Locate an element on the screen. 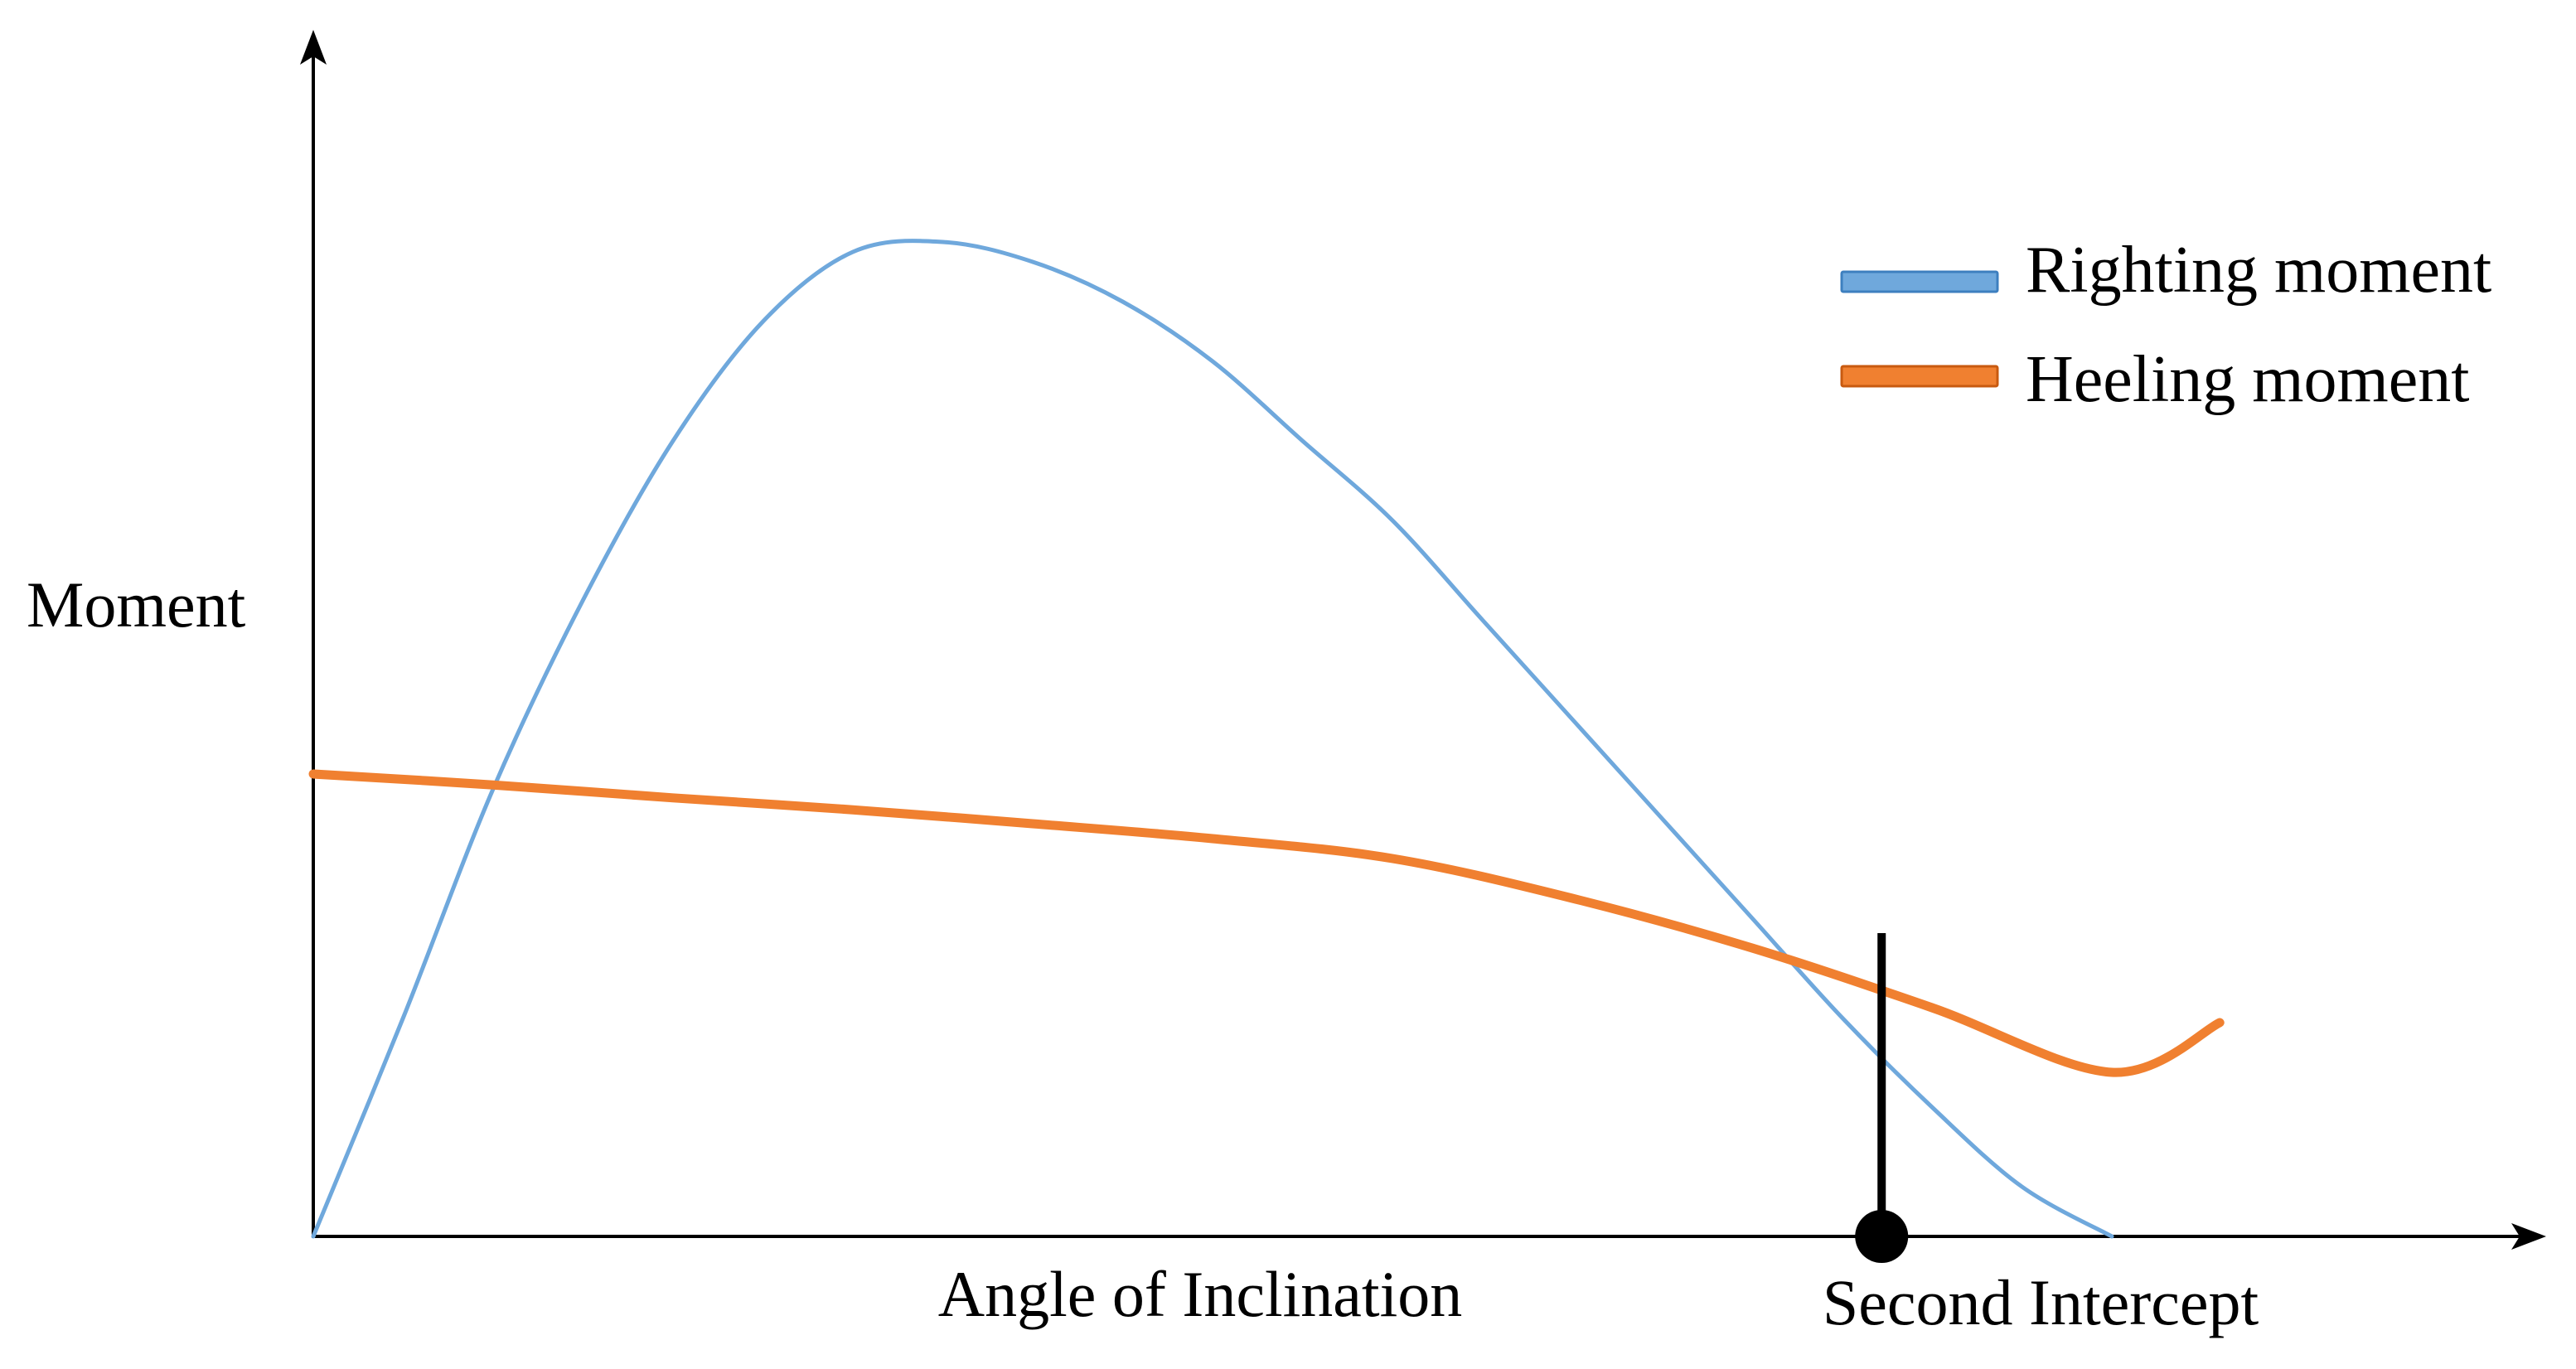 The height and width of the screenshot is (1369, 2576). x-axis-label: Angle of Inclination is located at coordinates (1200, 1294).